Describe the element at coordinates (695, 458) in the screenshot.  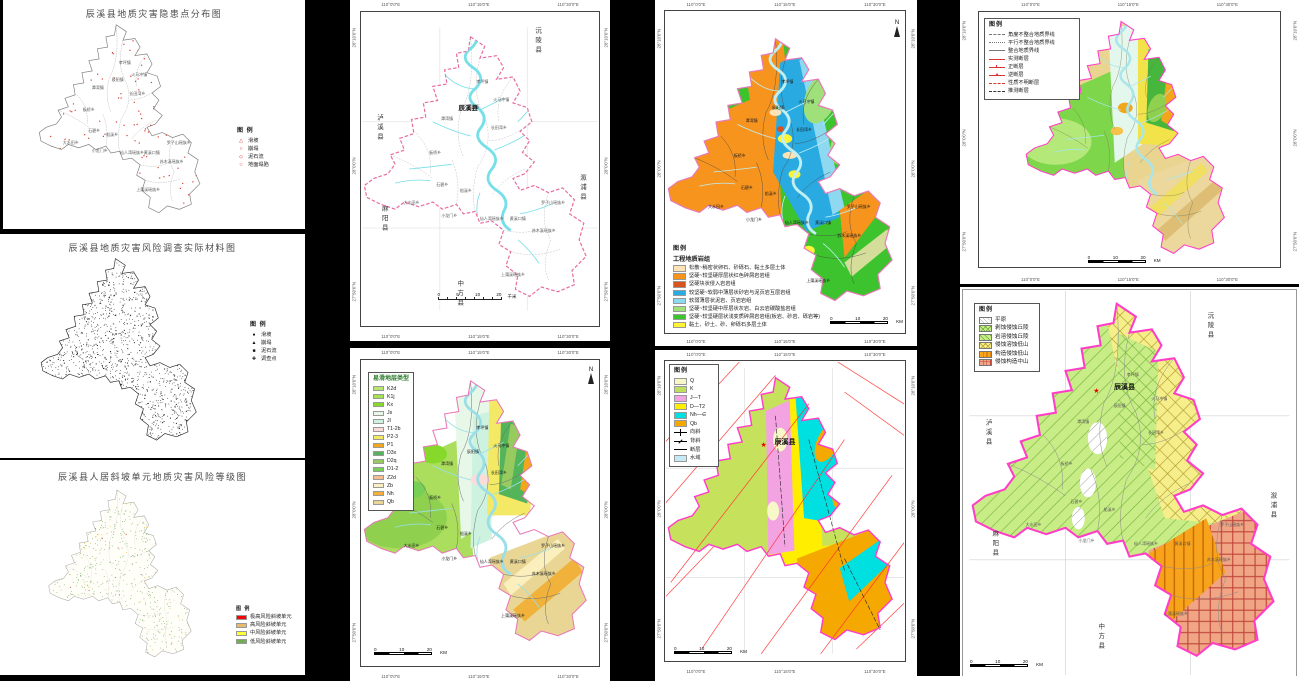
I see `legend-label: 水域` at that location.